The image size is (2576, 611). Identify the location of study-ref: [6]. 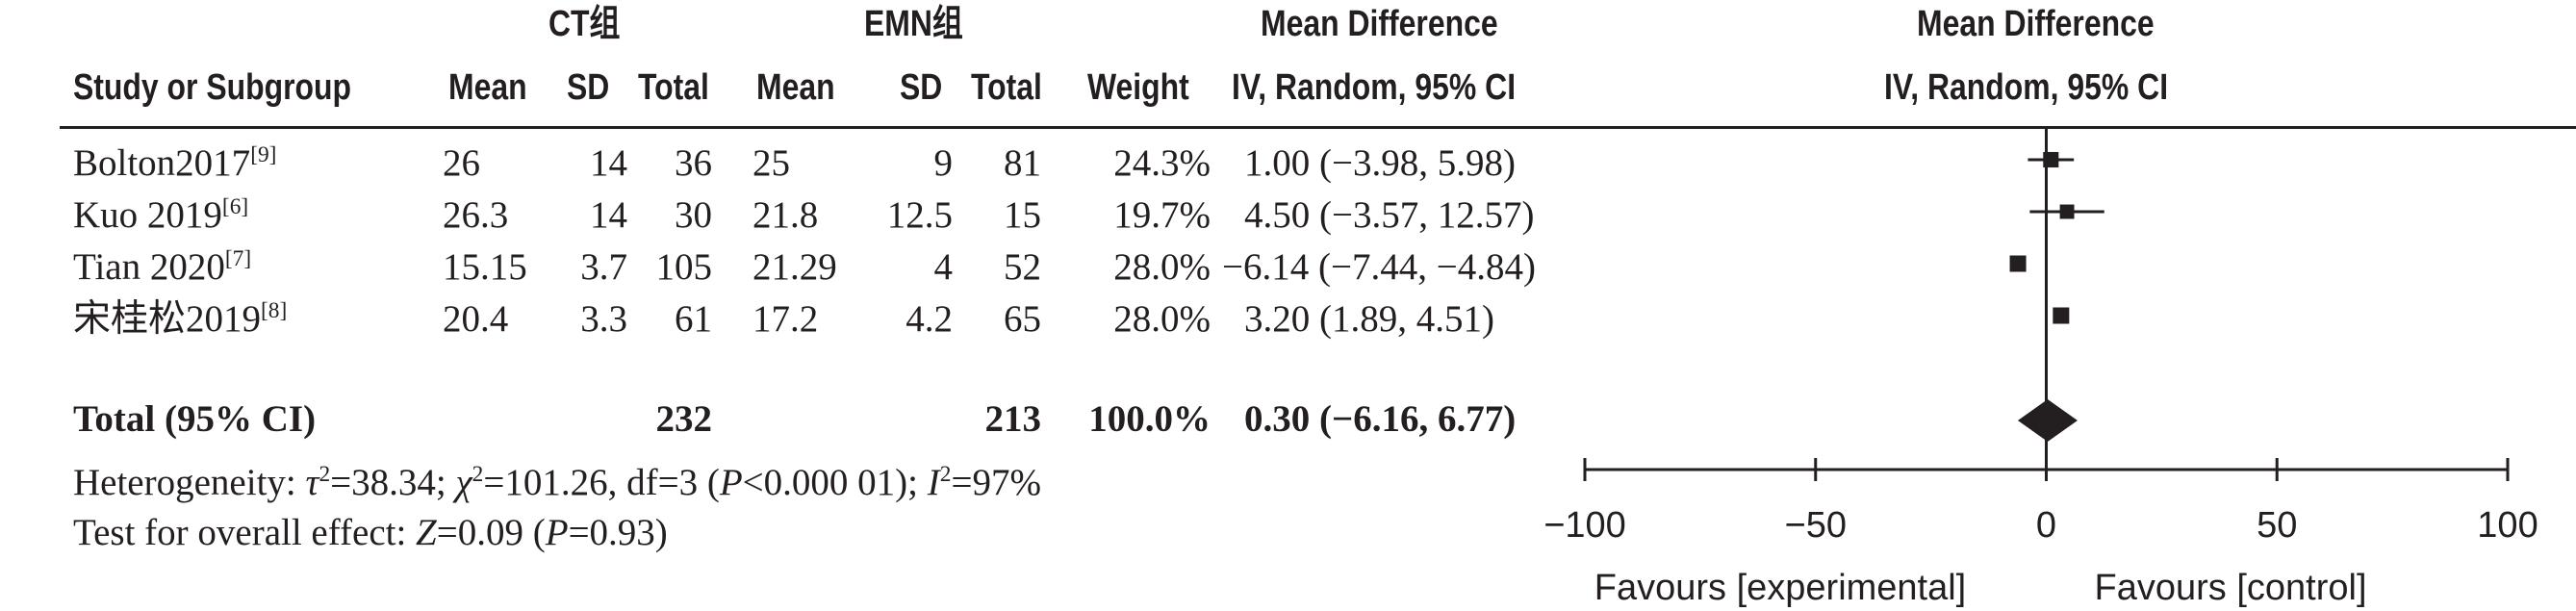
(235, 206).